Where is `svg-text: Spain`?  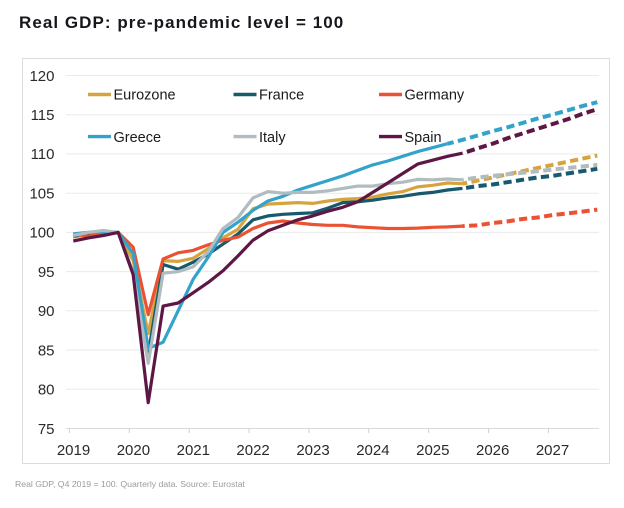 svg-text: Spain is located at coordinates (423, 138).